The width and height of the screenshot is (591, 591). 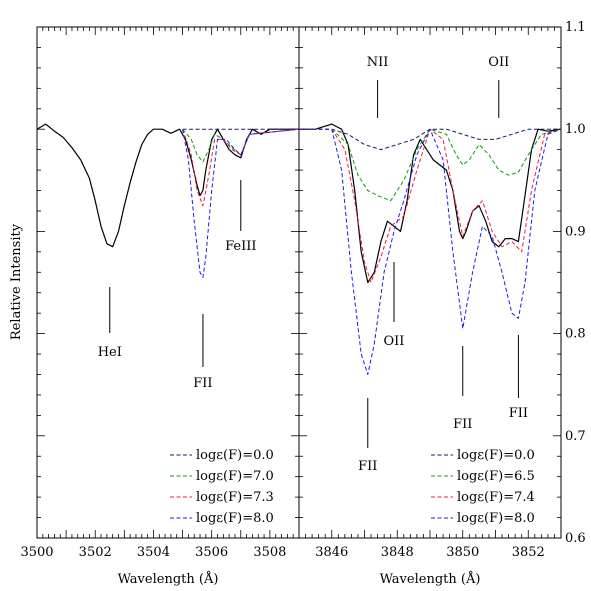 What do you see at coordinates (430, 579) in the screenshot?
I see `right-x-axis-label: Wavelength (Å)` at bounding box center [430, 579].